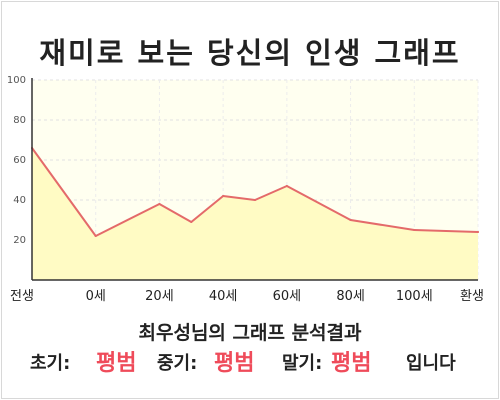 This screenshot has width=500, height=400. I want to click on y-tick-label: 20, so click(19, 240).